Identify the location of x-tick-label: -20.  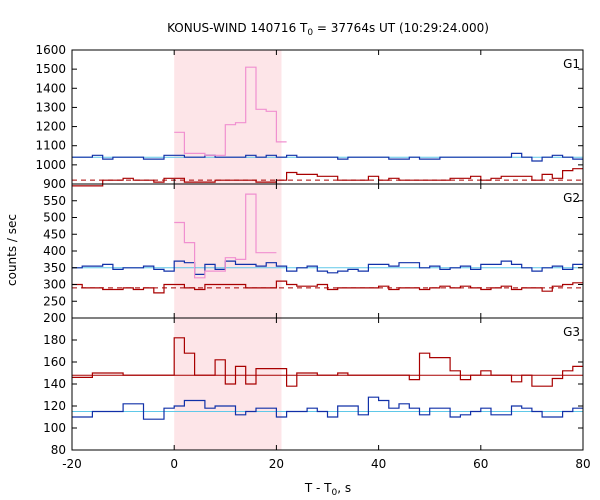
(72, 464).